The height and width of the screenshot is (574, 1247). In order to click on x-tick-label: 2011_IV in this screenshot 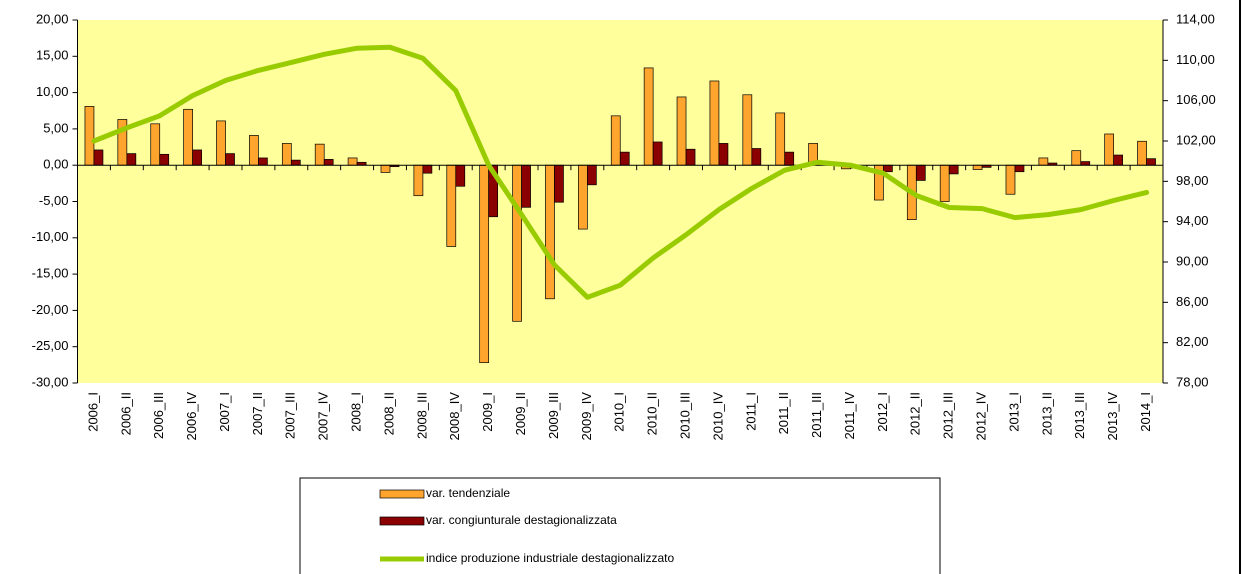, I will do `click(849, 416)`.